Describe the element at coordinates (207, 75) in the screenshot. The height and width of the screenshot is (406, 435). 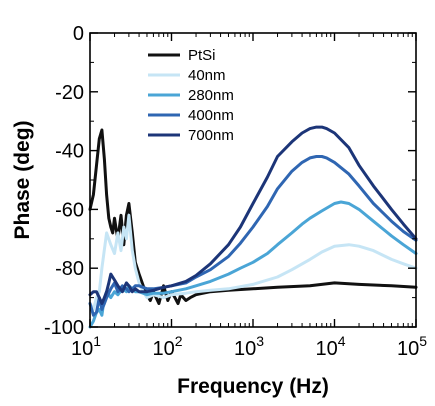
I see `legend-label-40nm: 40nm` at that location.